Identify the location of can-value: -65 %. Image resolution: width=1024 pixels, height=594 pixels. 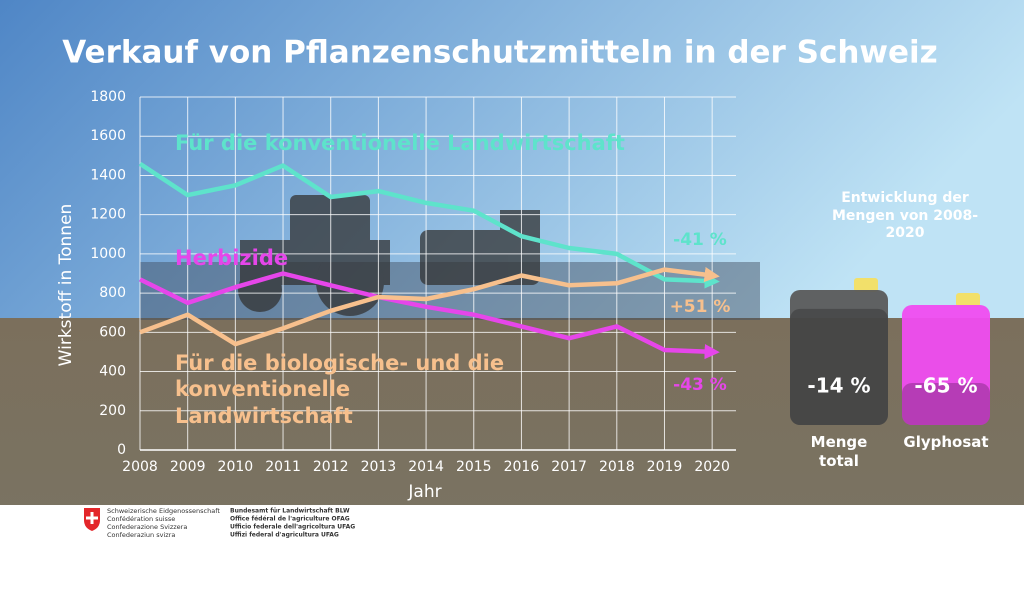
(945, 386).